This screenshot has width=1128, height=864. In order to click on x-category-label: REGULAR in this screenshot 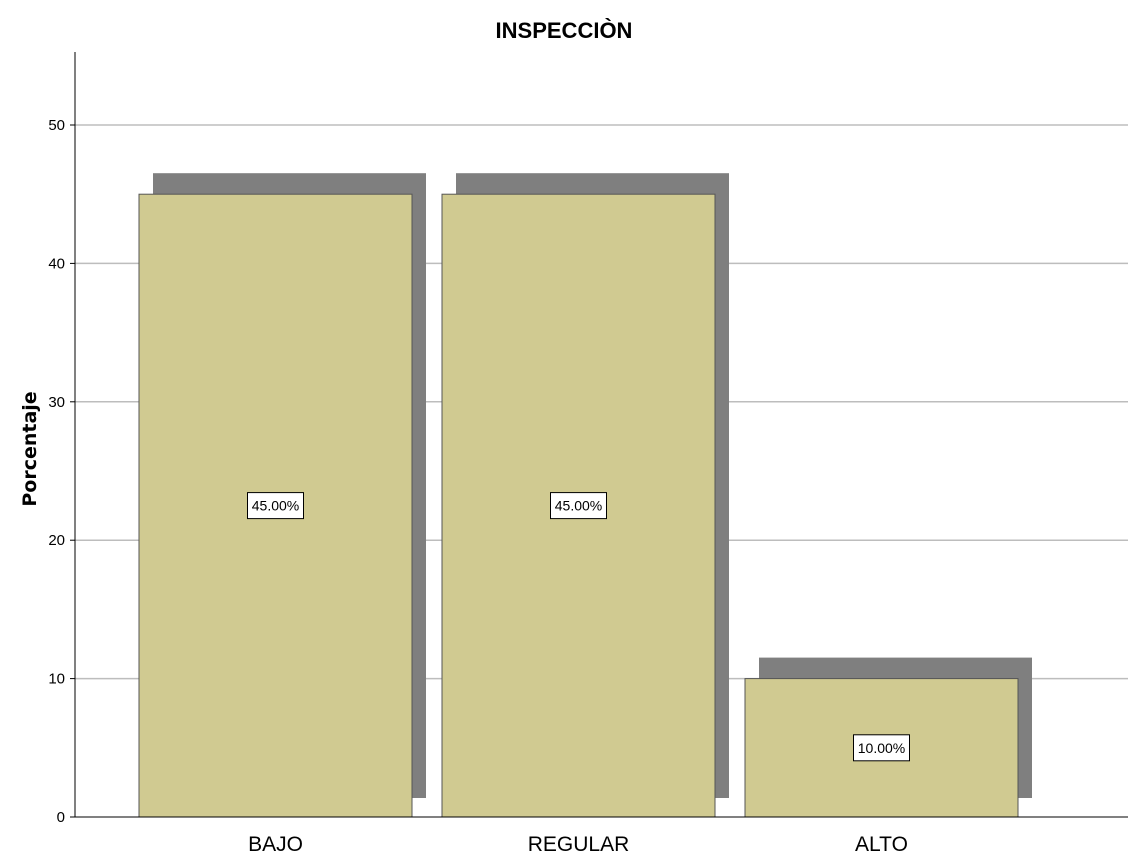, I will do `click(579, 844)`.